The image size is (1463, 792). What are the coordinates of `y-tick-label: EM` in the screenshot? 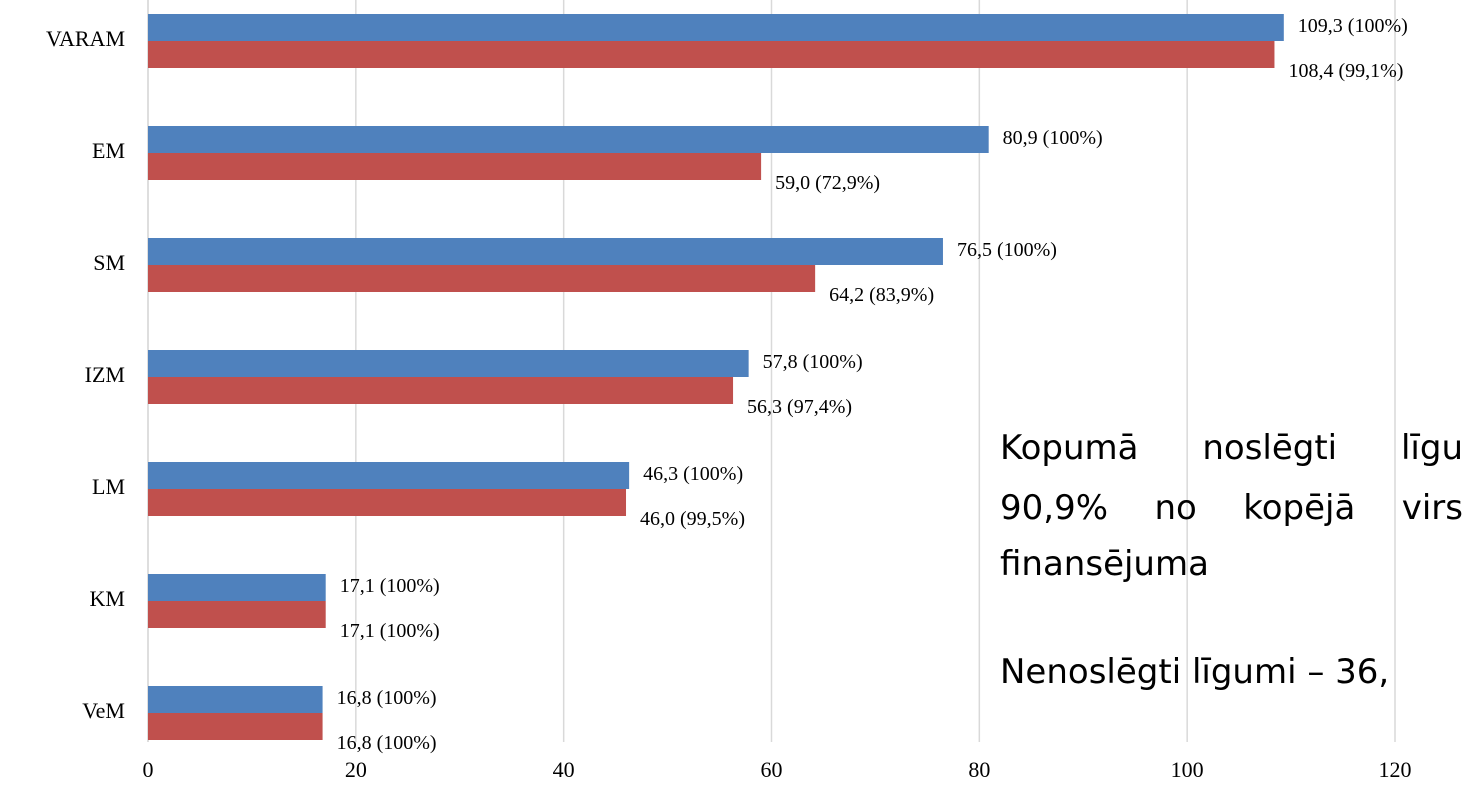 It's located at (108, 150).